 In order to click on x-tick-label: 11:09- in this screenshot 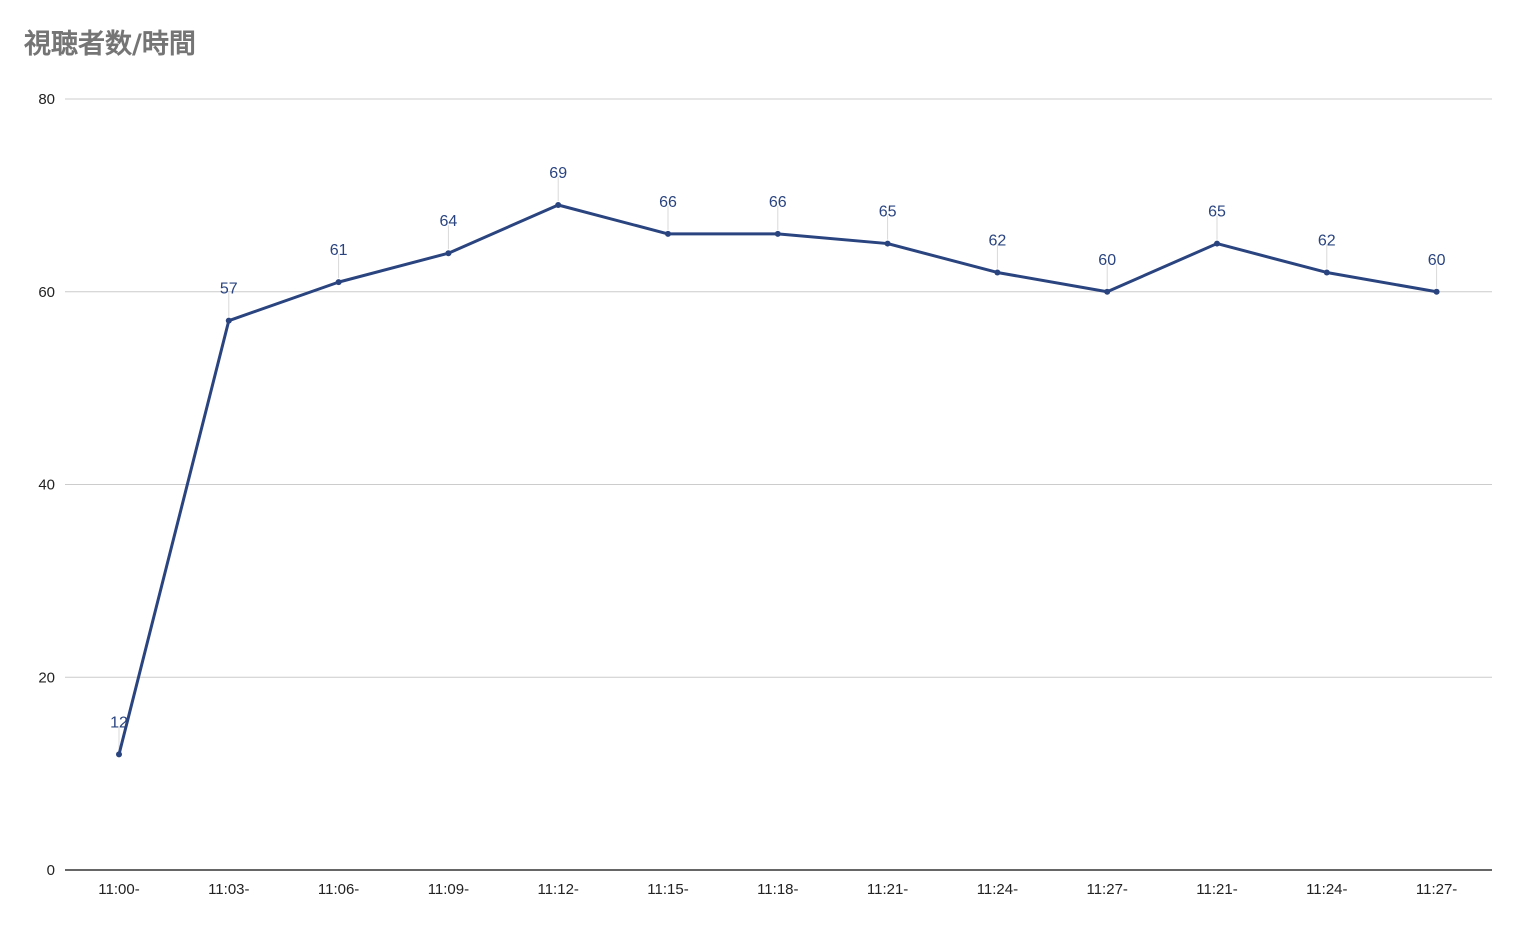, I will do `click(448, 889)`.